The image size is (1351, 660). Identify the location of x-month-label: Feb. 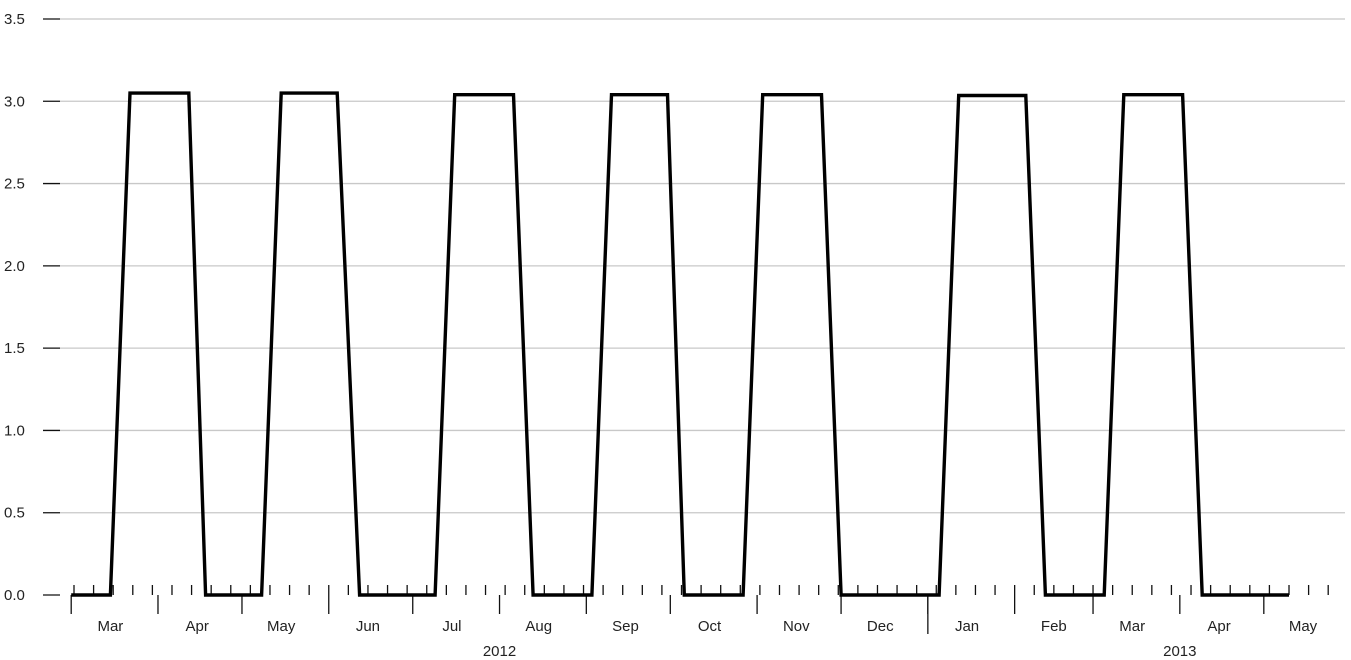
(1054, 626).